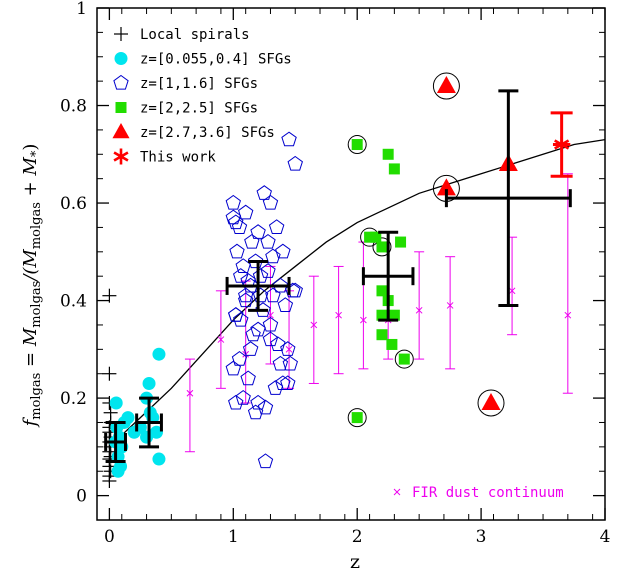  What do you see at coordinates (446, 187) in the screenshot?
I see `point-z-2-7-3-6-sfgs` at bounding box center [446, 187].